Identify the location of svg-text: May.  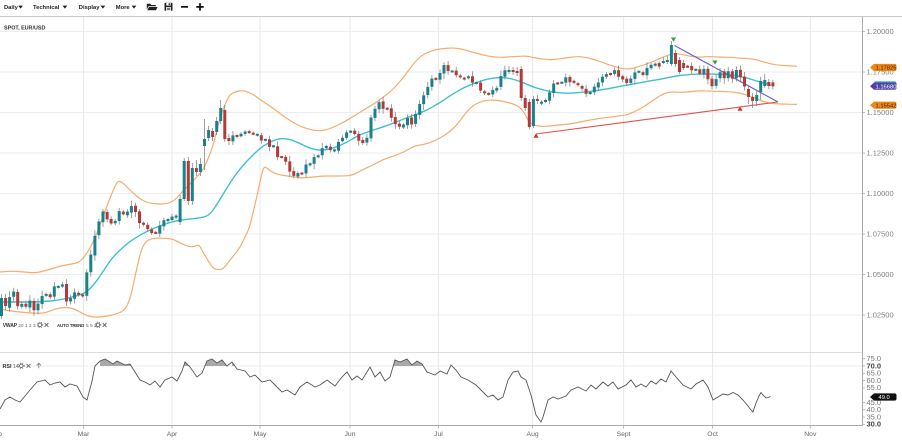
(260, 434).